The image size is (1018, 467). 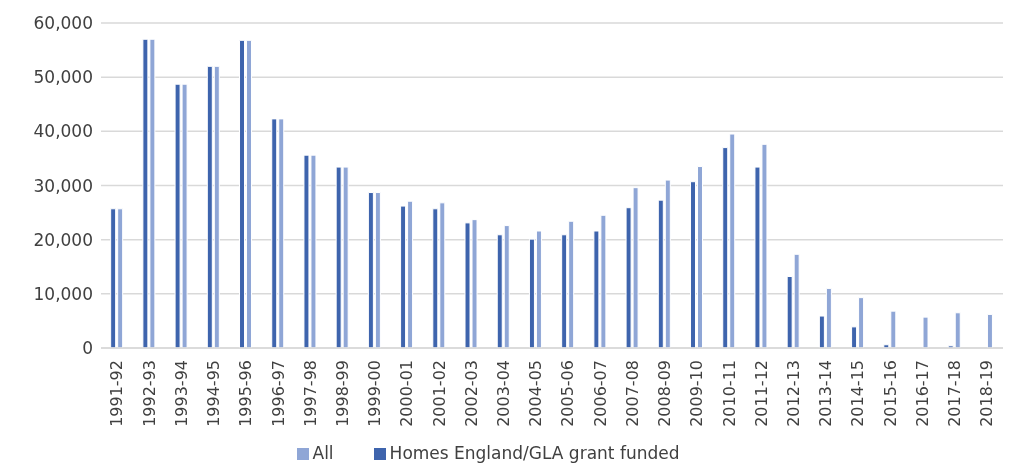 I want to click on x-tick-label: 2003-04, so click(x=504, y=393).